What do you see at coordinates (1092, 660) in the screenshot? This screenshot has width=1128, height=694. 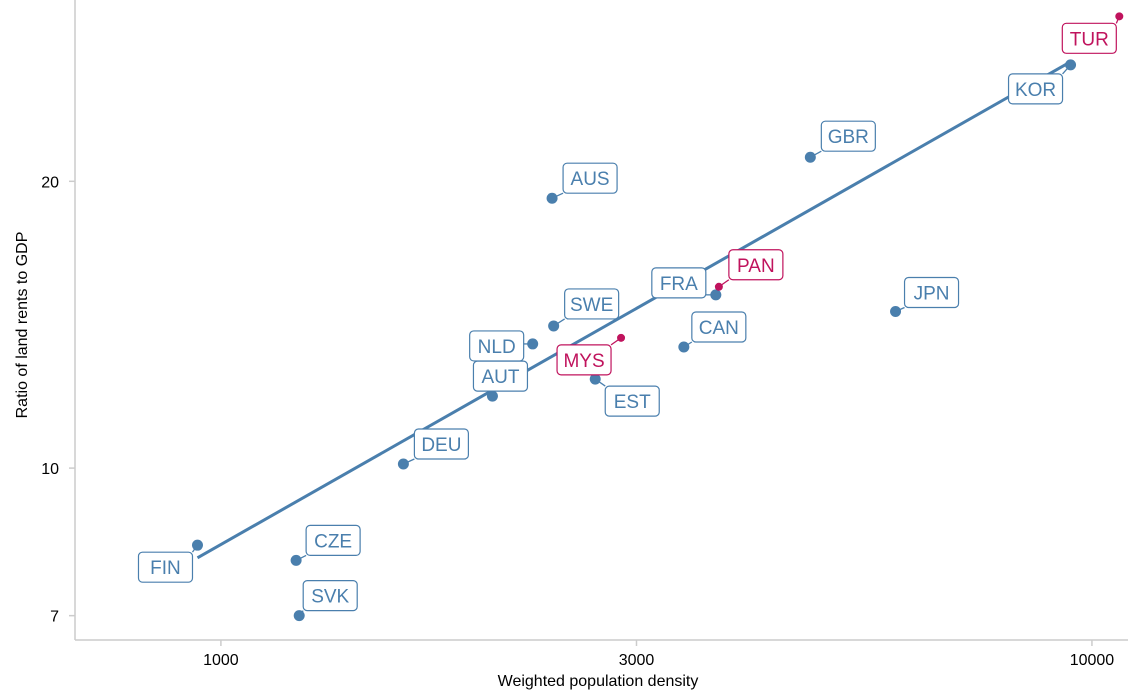 I see `x-tick-label: 10000` at bounding box center [1092, 660].